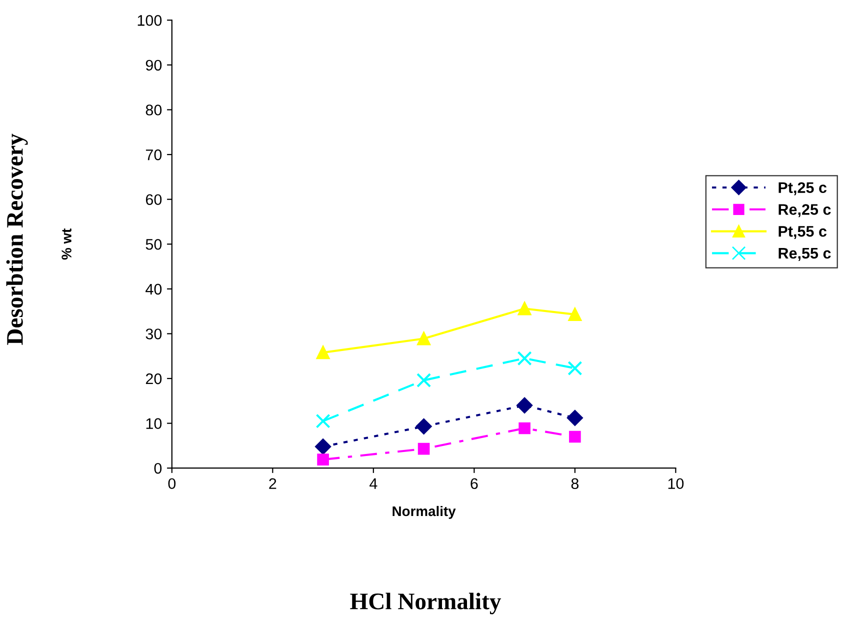 Image resolution: width=851 pixels, height=630 pixels. What do you see at coordinates (426, 603) in the screenshot?
I see `text: HCl Normality` at bounding box center [426, 603].